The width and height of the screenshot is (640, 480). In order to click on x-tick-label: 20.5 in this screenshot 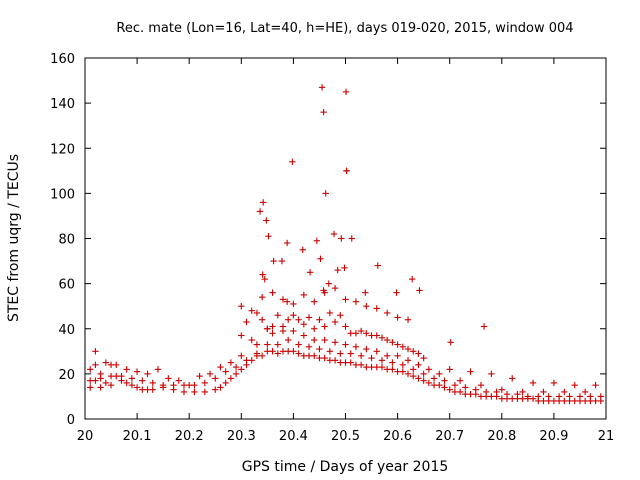, I will do `click(345, 436)`.